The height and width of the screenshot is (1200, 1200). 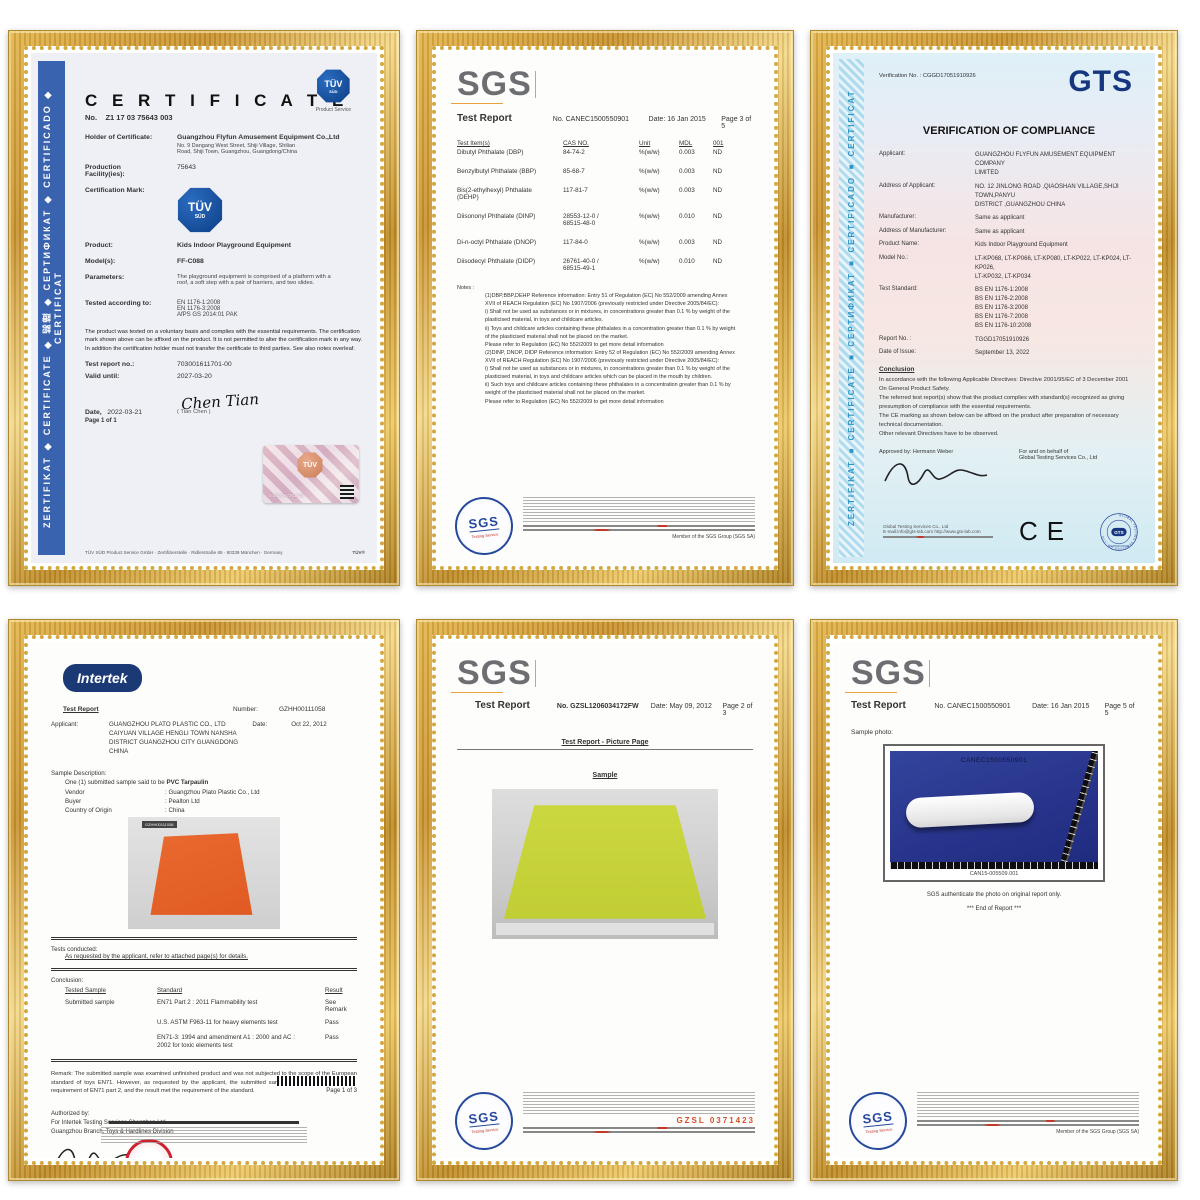 I want to click on ce-mark: CE, so click(x=1046, y=531).